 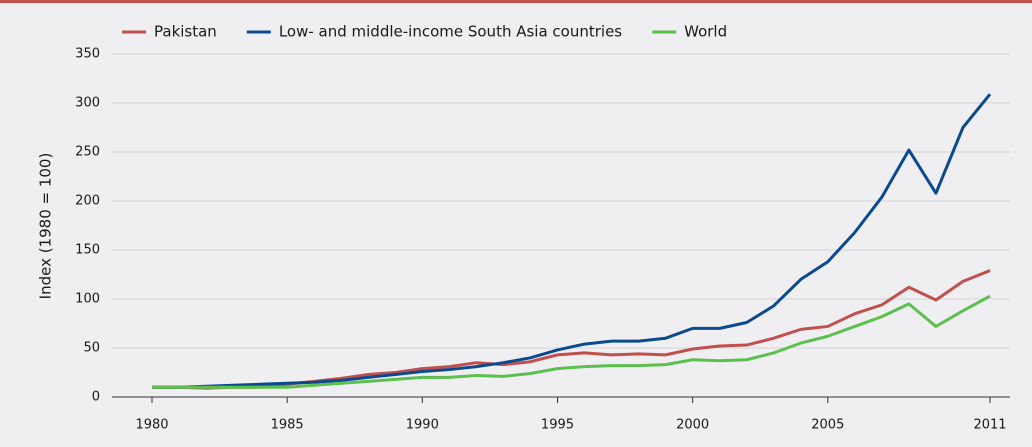 What do you see at coordinates (91, 348) in the screenshot?
I see `y-tick-label: 50` at bounding box center [91, 348].